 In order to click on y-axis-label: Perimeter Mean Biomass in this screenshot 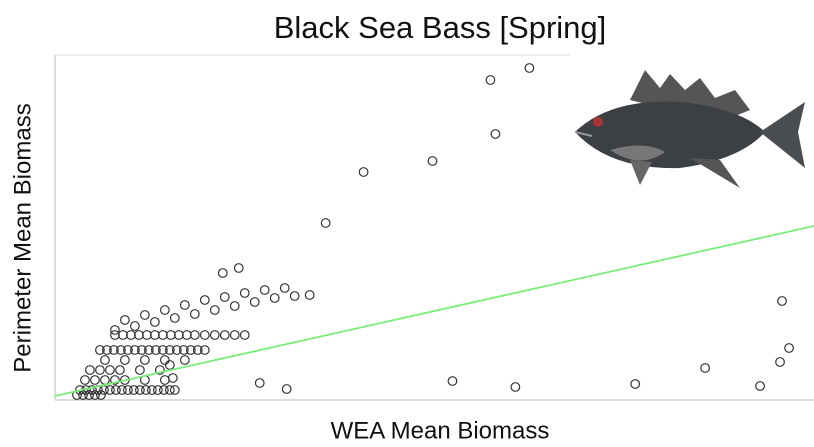, I will do `click(22, 237)`.